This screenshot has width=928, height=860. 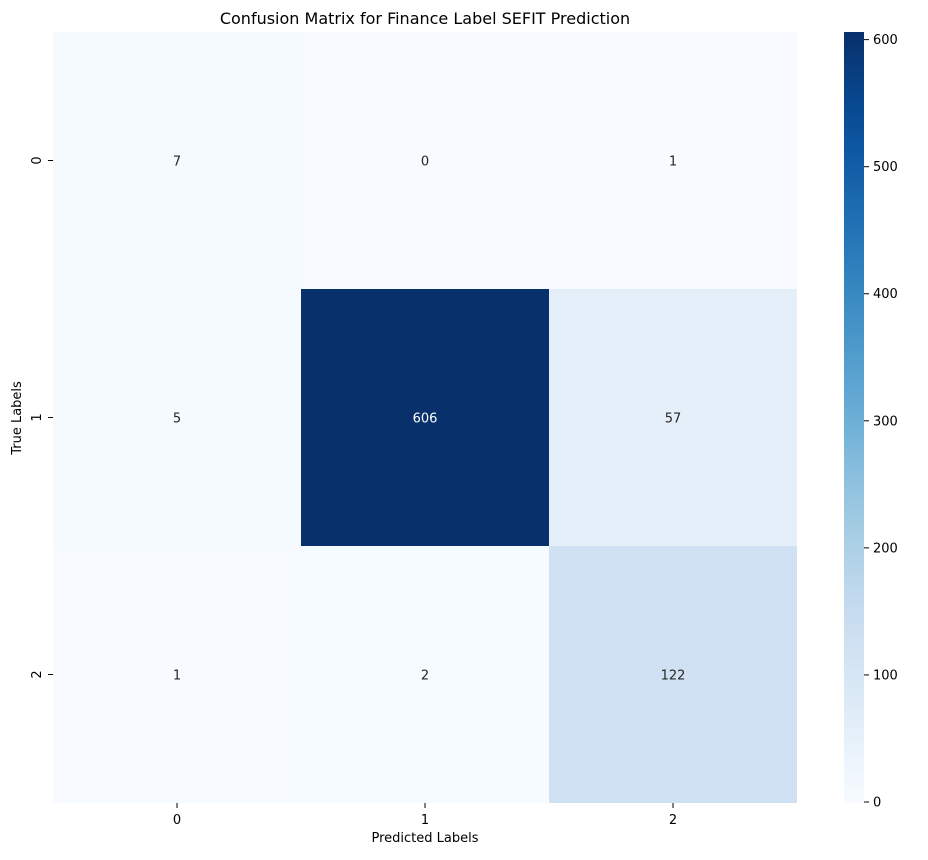 What do you see at coordinates (37, 160) in the screenshot?
I see `y-tick-label: 0` at bounding box center [37, 160].